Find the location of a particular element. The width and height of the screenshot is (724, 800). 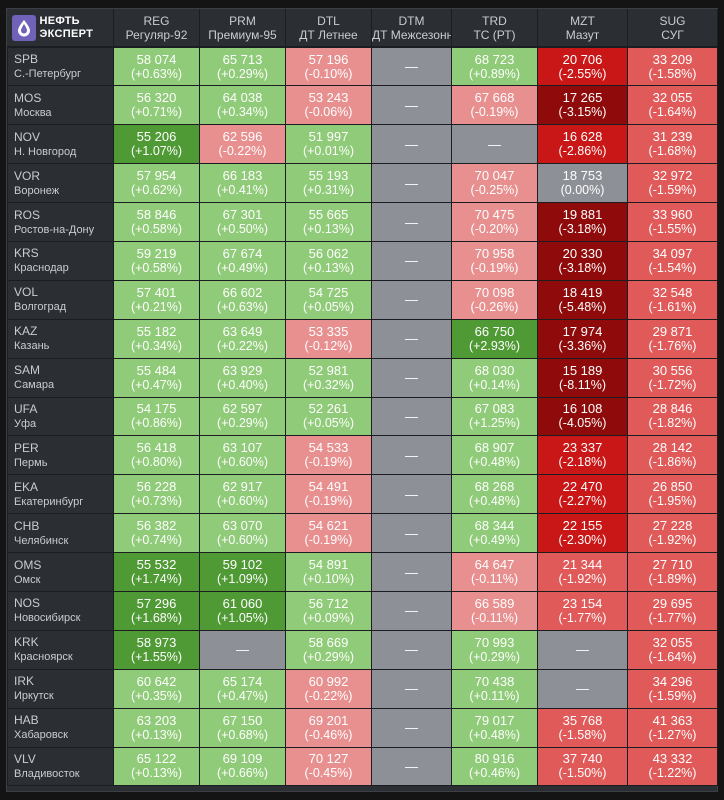

price-value: 70 047 is located at coordinates (494, 176).